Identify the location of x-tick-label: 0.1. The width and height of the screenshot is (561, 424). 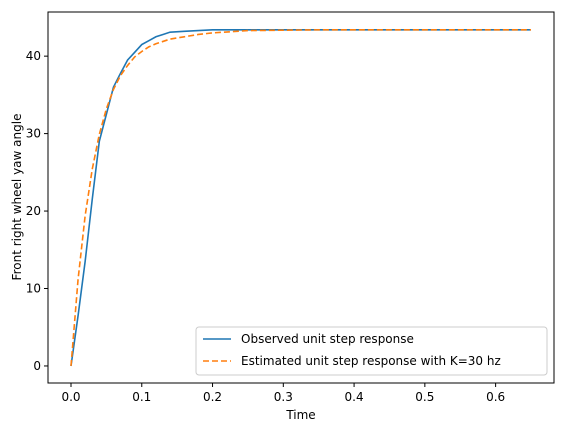
(141, 397).